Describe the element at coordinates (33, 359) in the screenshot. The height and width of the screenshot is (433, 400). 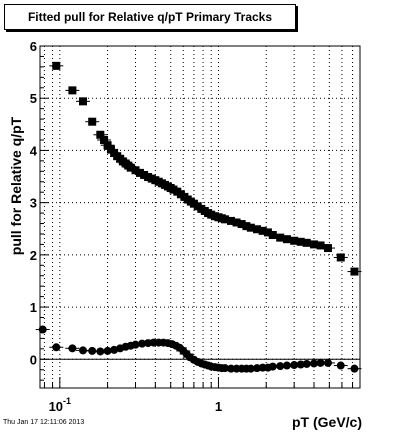
I see `y-tick-label: 0` at that location.